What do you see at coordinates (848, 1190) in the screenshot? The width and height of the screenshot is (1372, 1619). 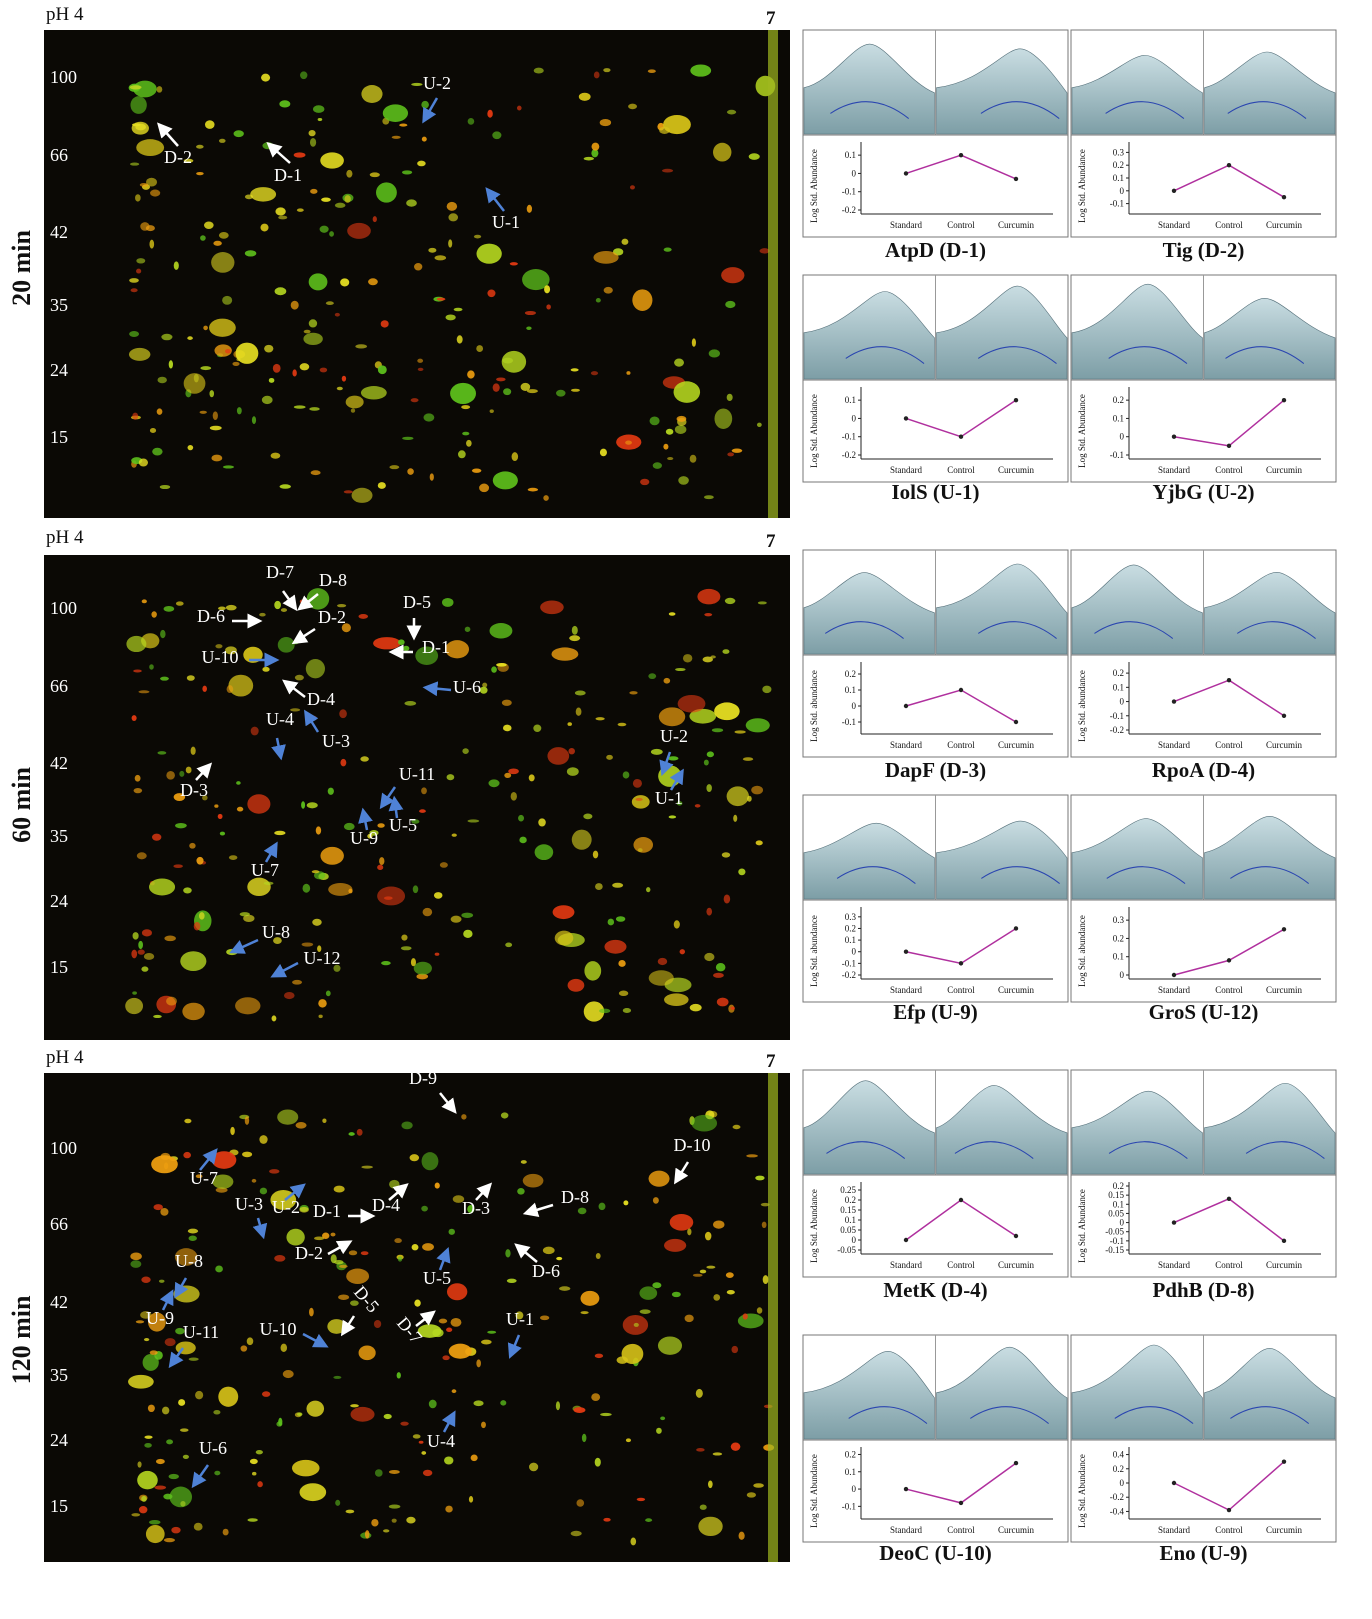 I see `y-tick-label: 0.25` at bounding box center [848, 1190].